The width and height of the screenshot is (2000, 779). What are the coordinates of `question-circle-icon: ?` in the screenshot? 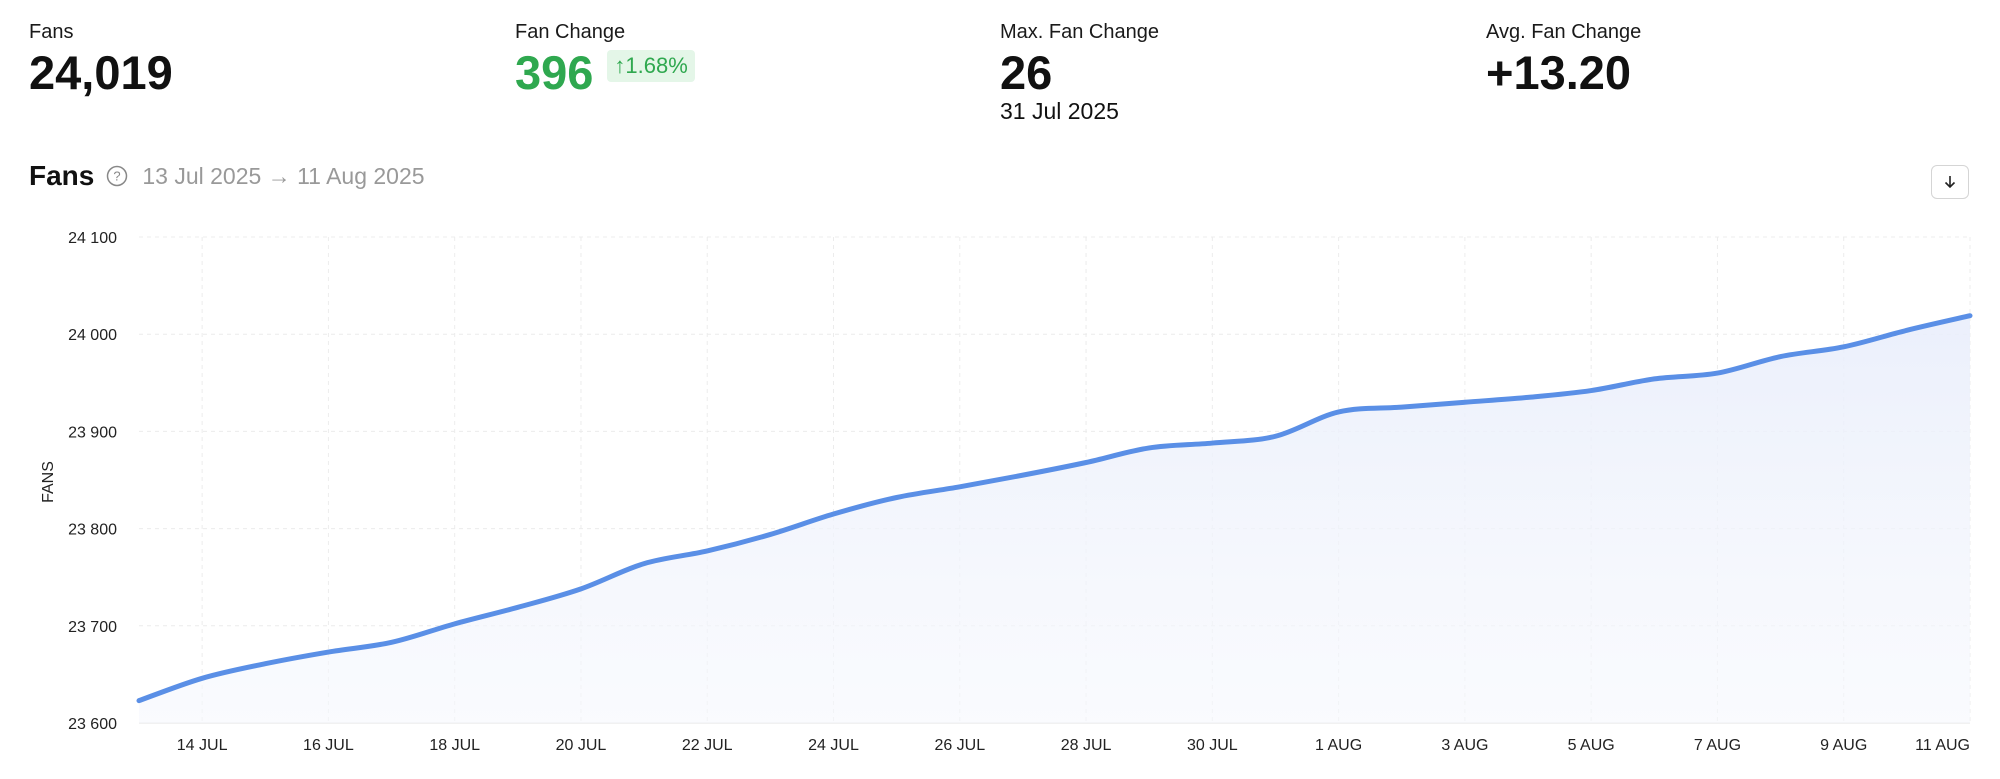 It's located at (117, 176).